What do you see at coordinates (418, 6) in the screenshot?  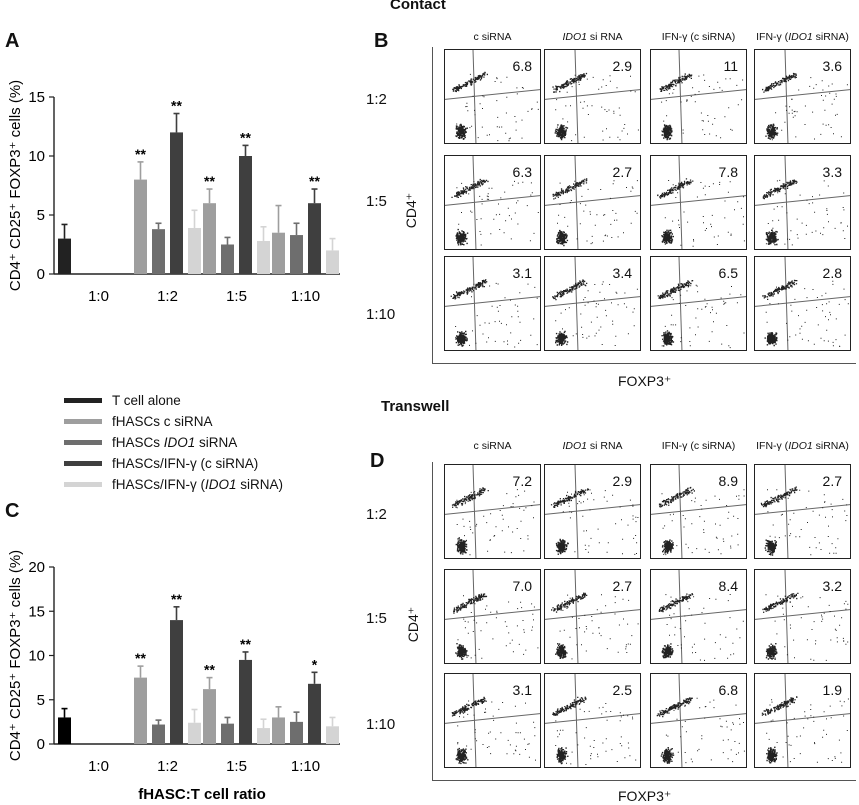 I see `contact-title: Contact` at bounding box center [418, 6].